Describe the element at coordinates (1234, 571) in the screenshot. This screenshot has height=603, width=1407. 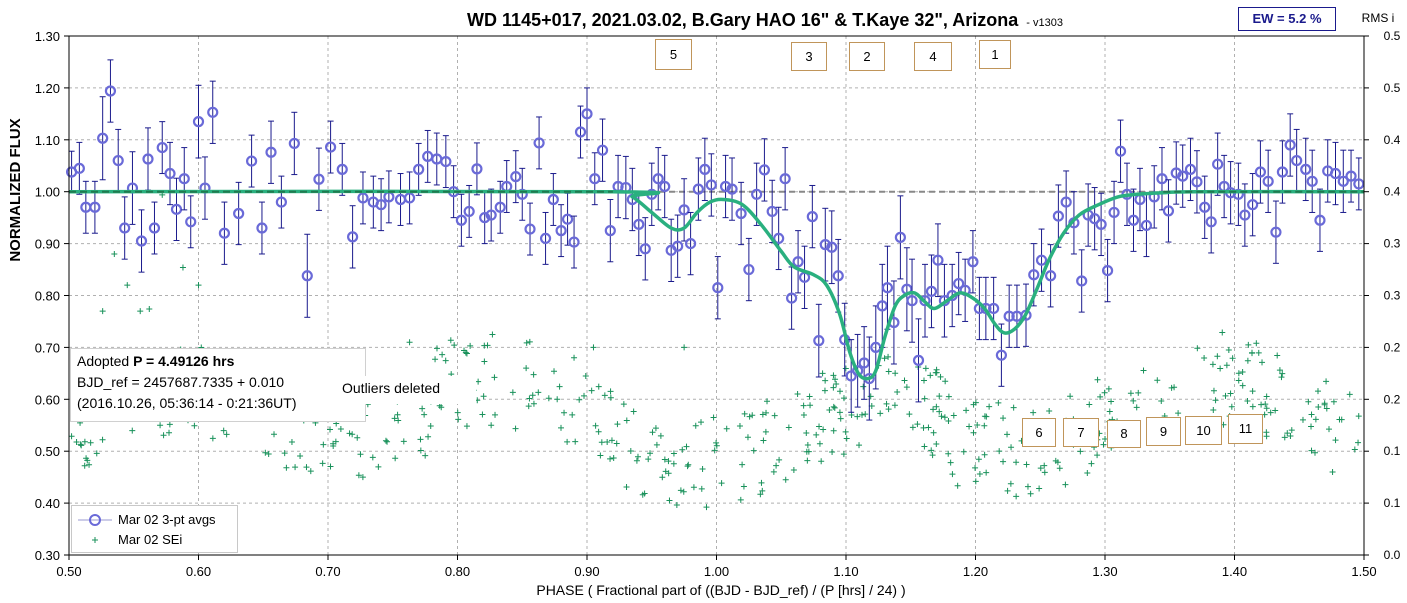
I see `x-tick-label: 1.40` at that location.